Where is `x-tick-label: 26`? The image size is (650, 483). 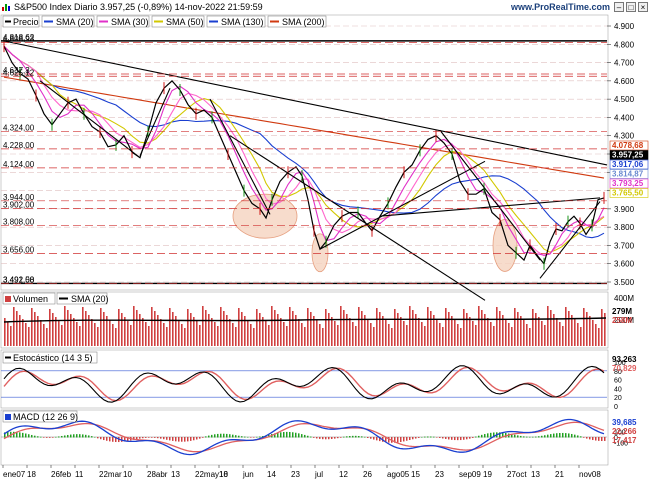 x-tick-label: 26 is located at coordinates (367, 474).